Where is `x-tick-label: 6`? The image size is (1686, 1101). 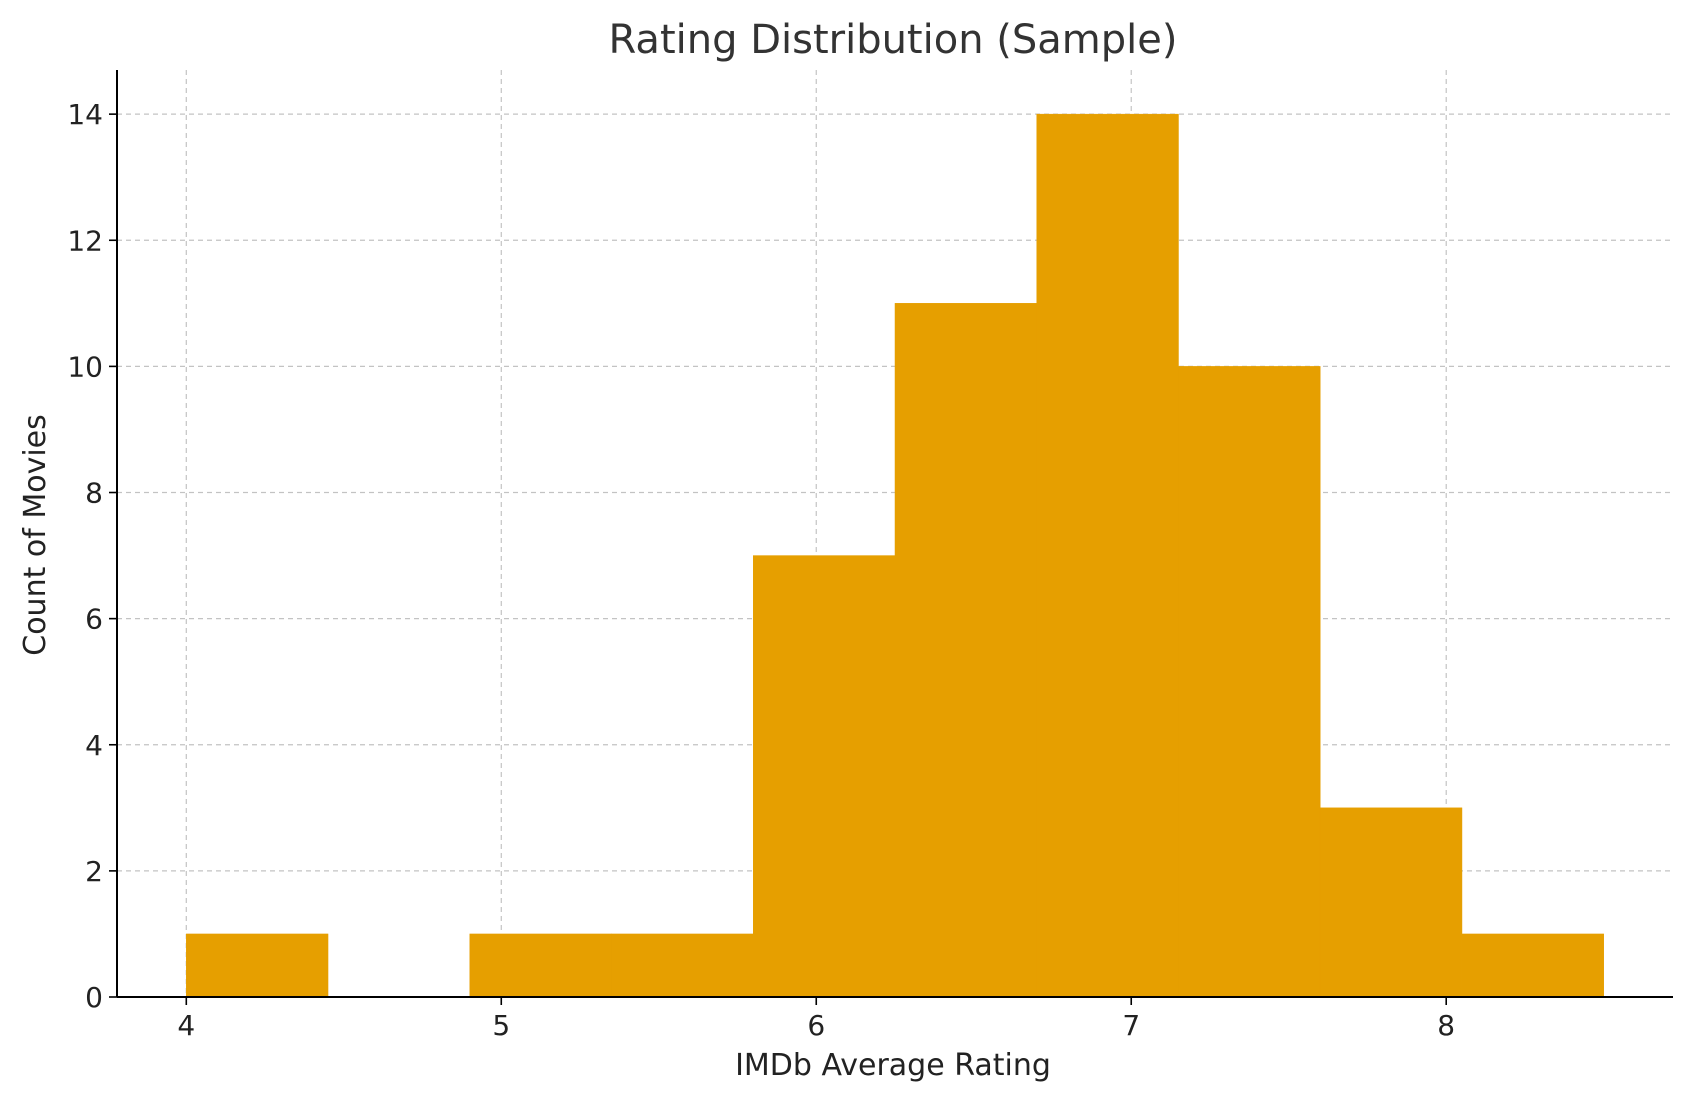
x-tick-label: 6 is located at coordinates (816, 1025).